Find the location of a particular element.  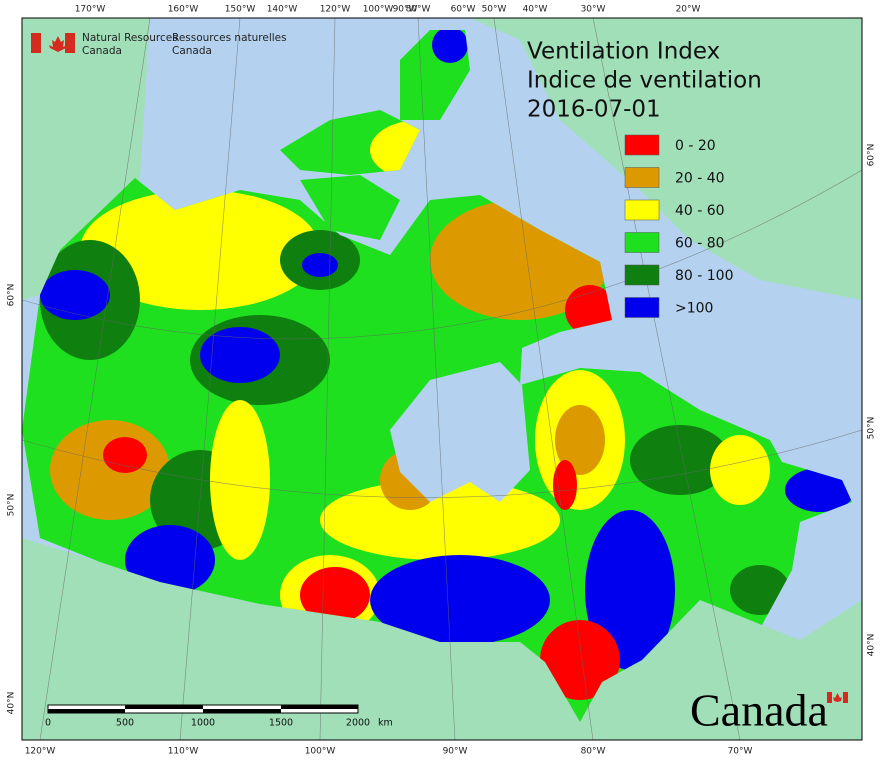

legend-label: 20 - 40 is located at coordinates (700, 179).